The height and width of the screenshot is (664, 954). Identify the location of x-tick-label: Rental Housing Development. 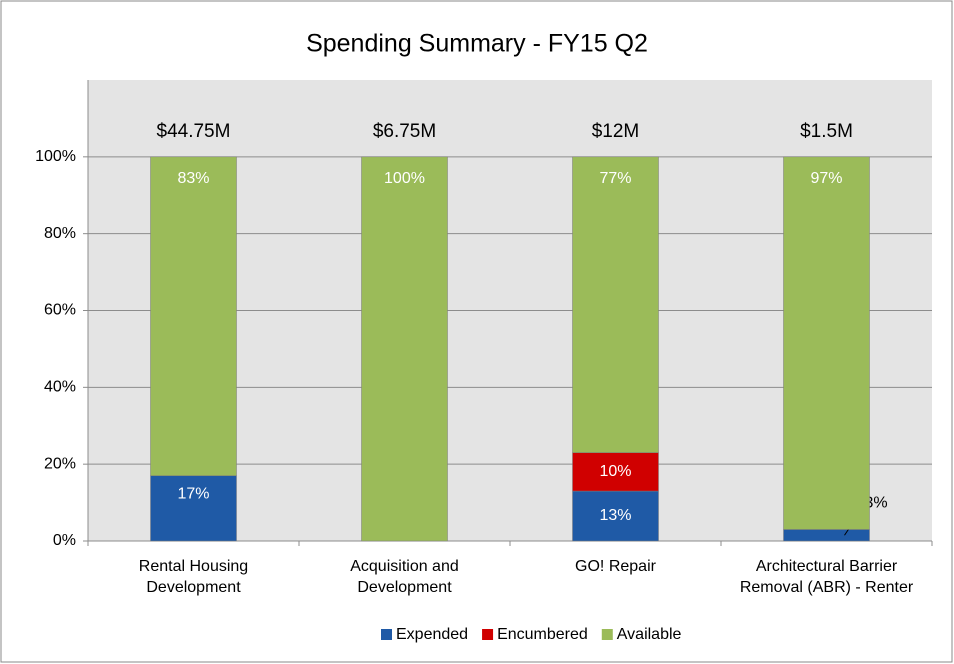
(193, 577).